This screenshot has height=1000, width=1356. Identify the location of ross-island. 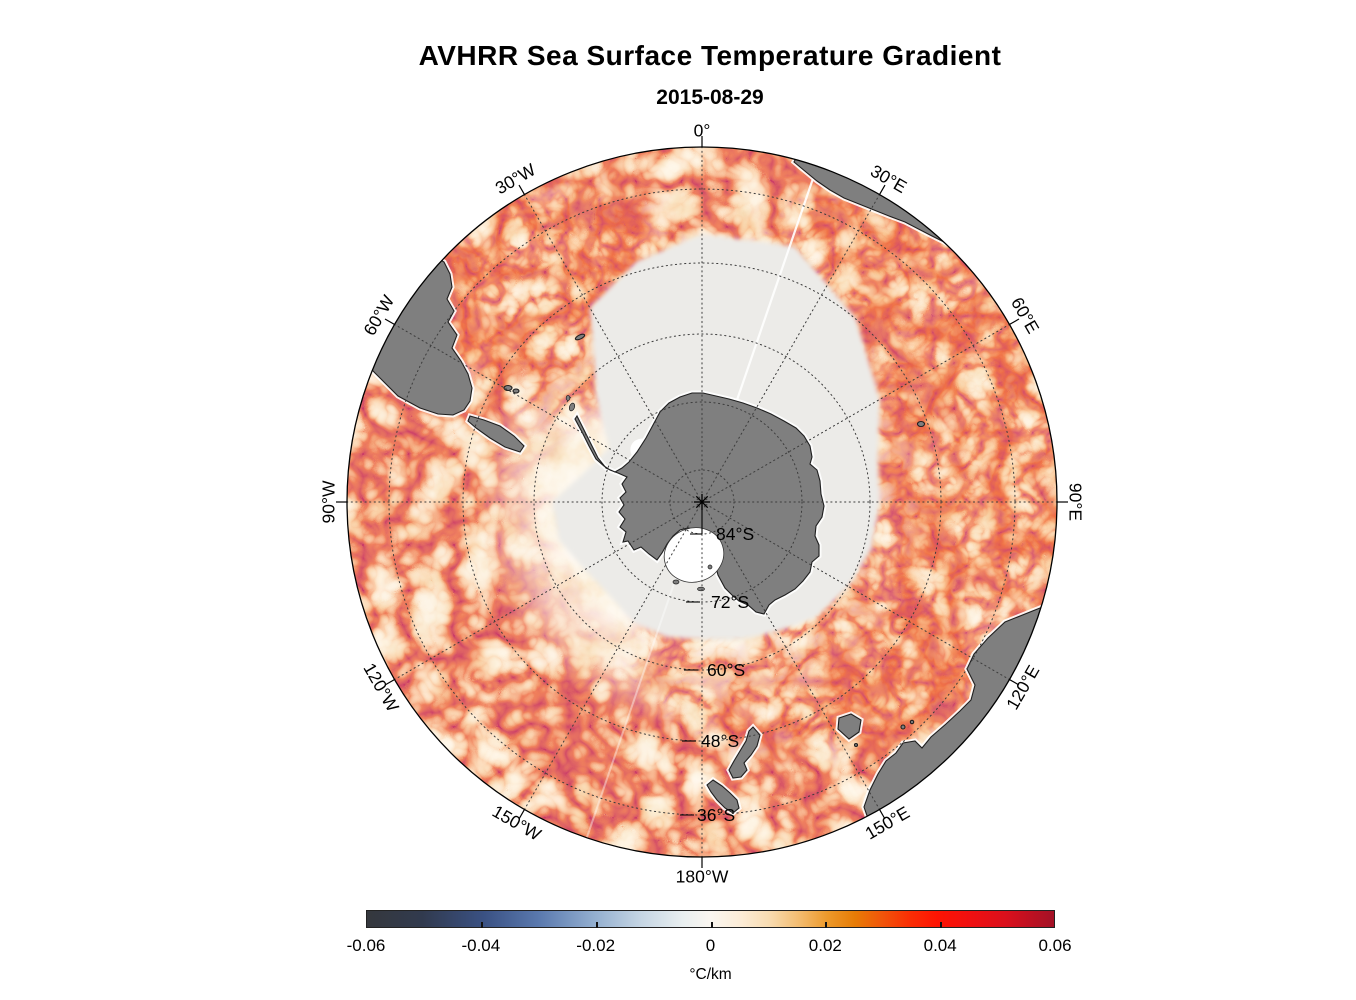
(710, 567).